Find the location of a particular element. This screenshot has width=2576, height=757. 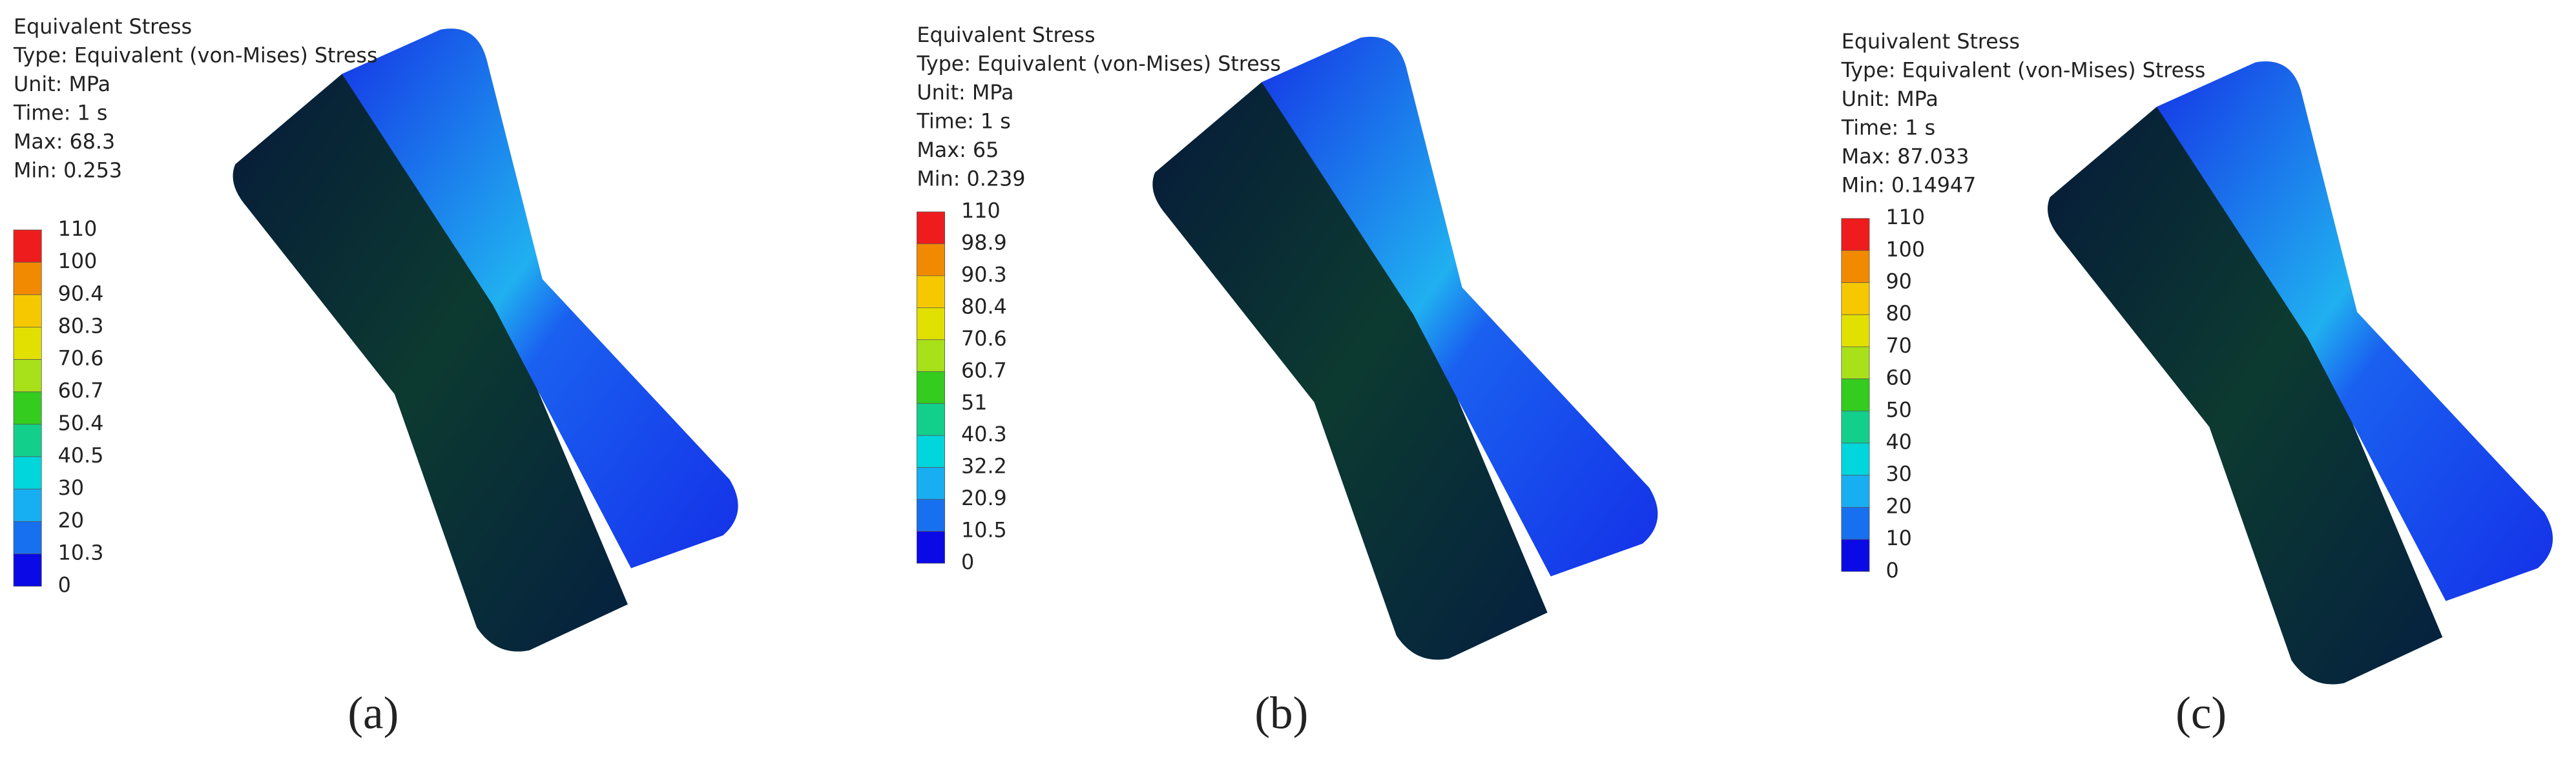

legend-label: 80.3 is located at coordinates (81, 326).